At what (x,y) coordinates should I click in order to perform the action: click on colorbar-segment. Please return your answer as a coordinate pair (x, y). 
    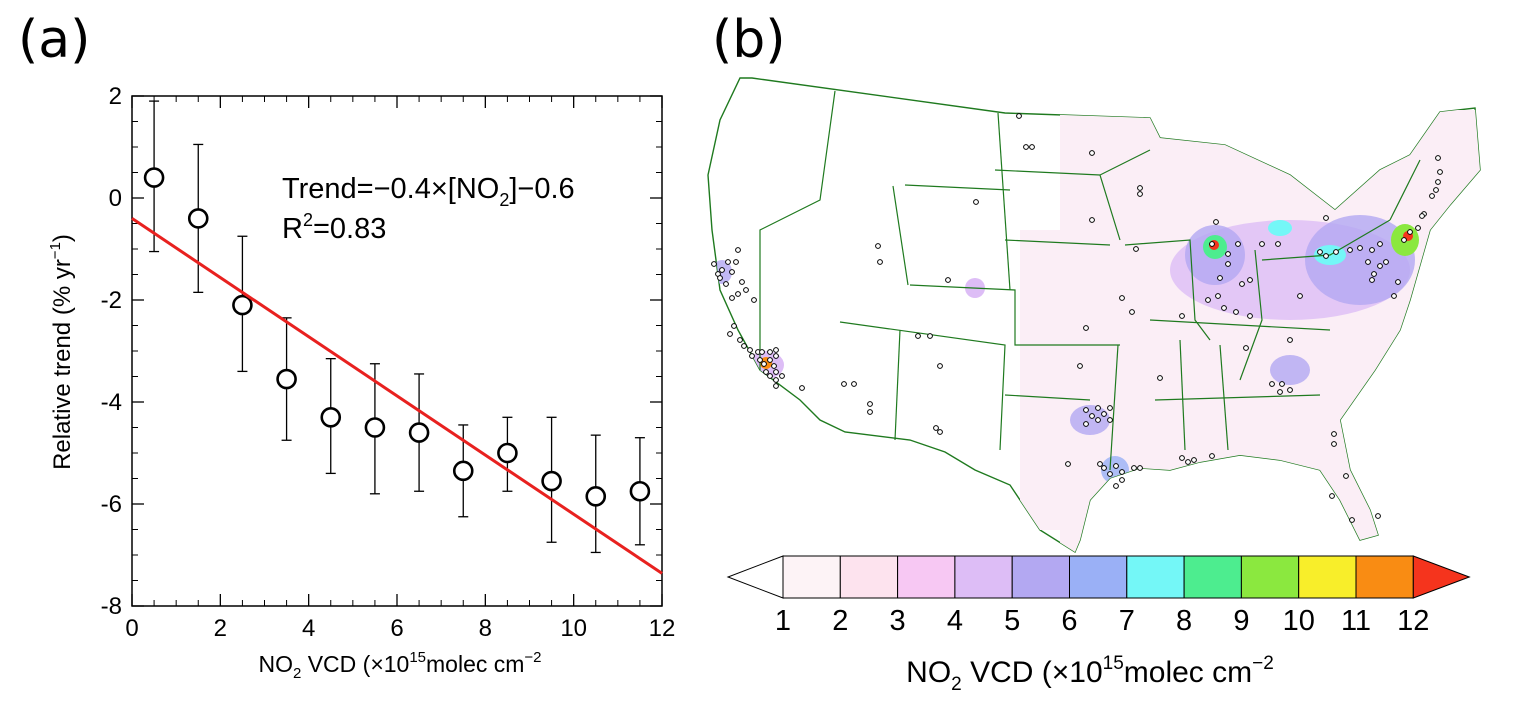
    Looking at the image, I should click on (1327, 577).